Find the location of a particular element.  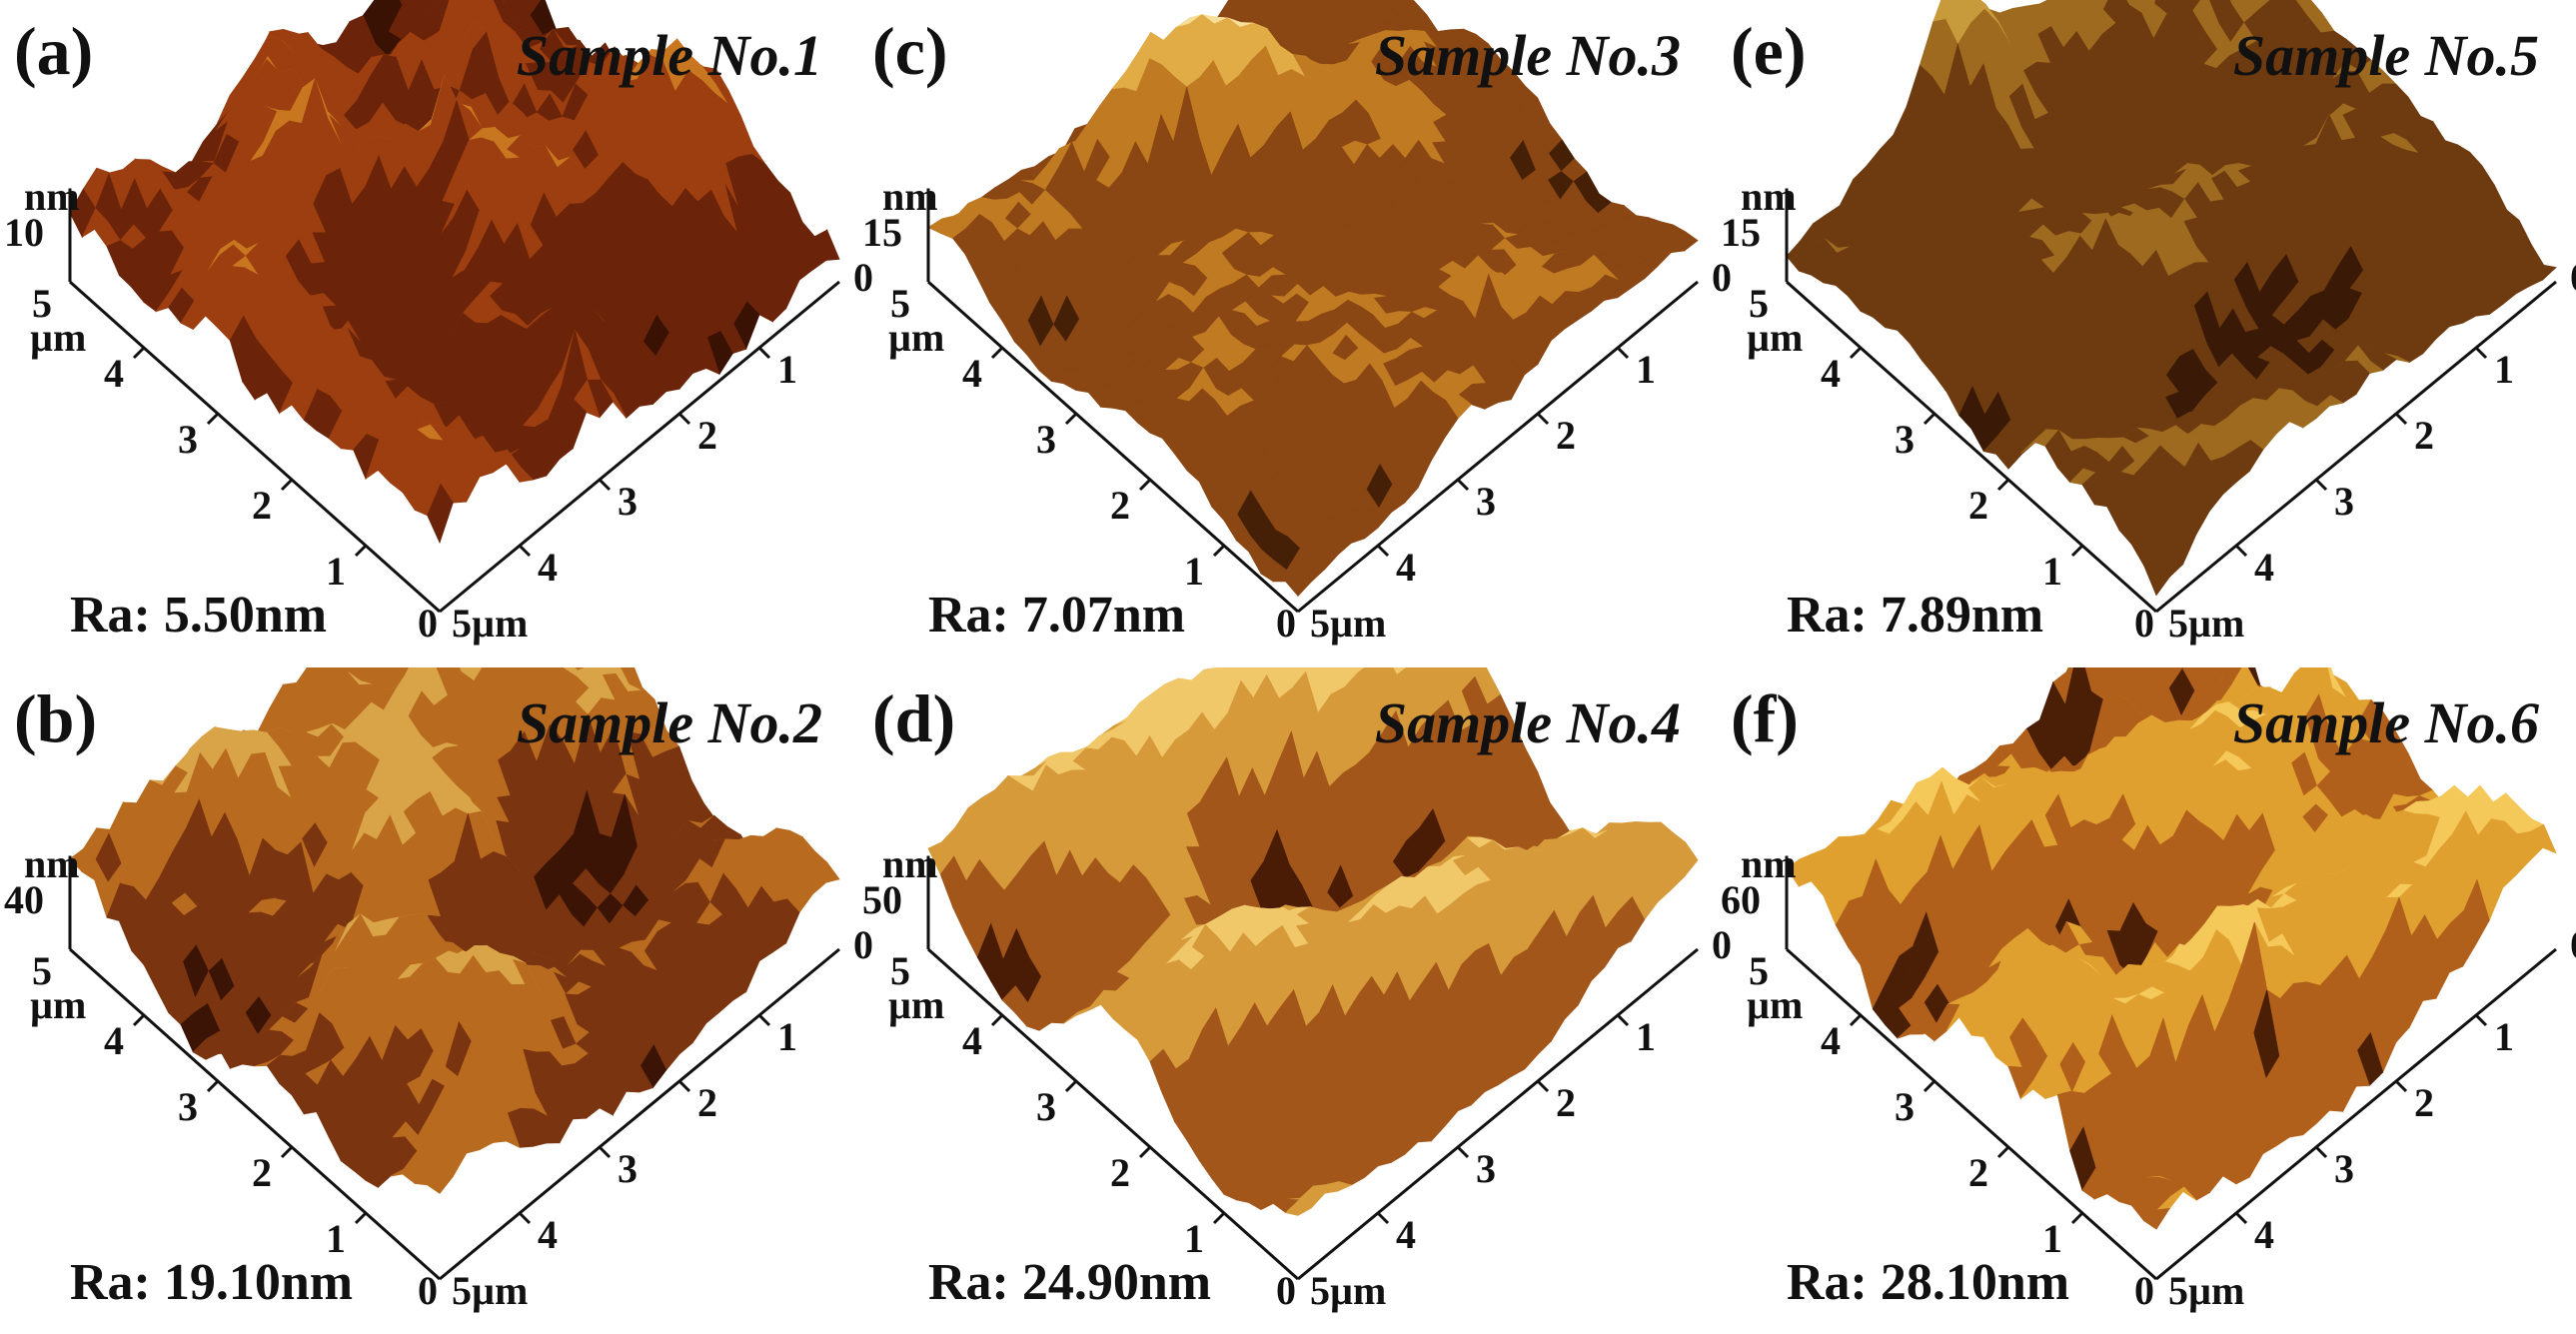

sample-title: Sample No.4 is located at coordinates (1527, 723).